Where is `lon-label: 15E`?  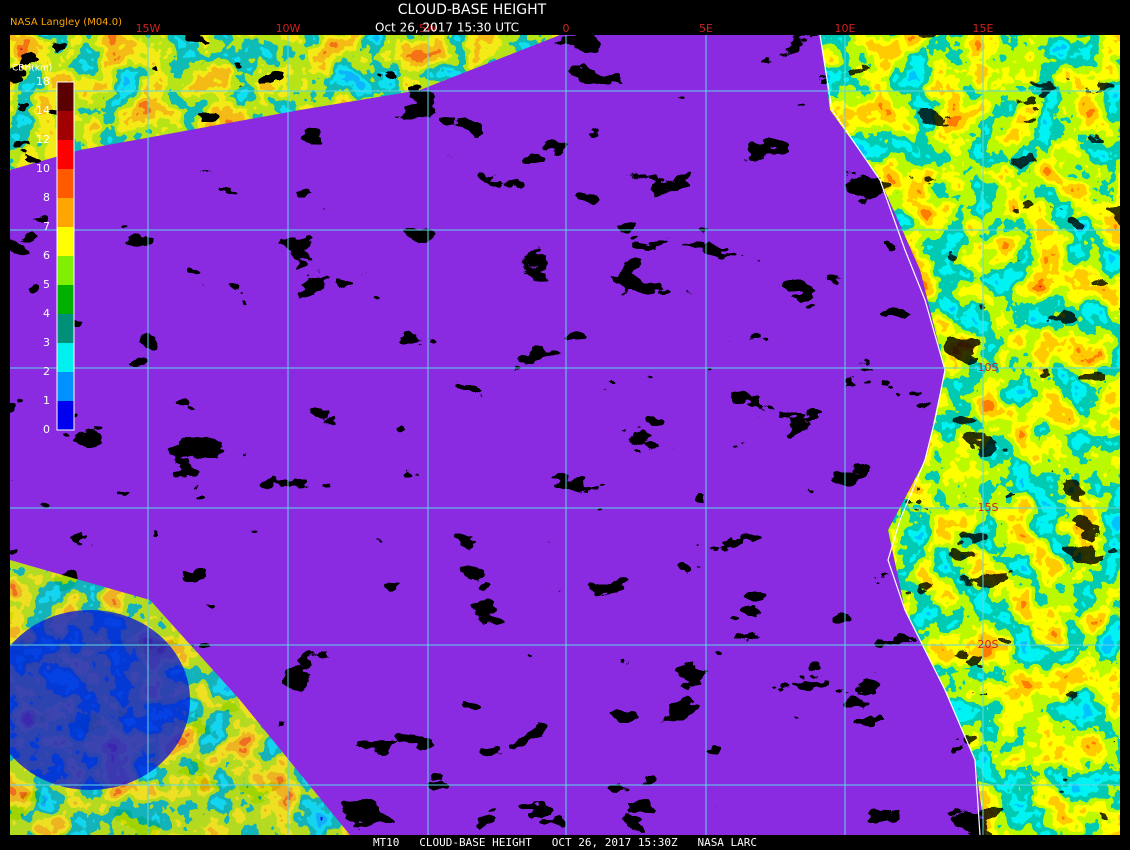 lon-label: 15E is located at coordinates (983, 28).